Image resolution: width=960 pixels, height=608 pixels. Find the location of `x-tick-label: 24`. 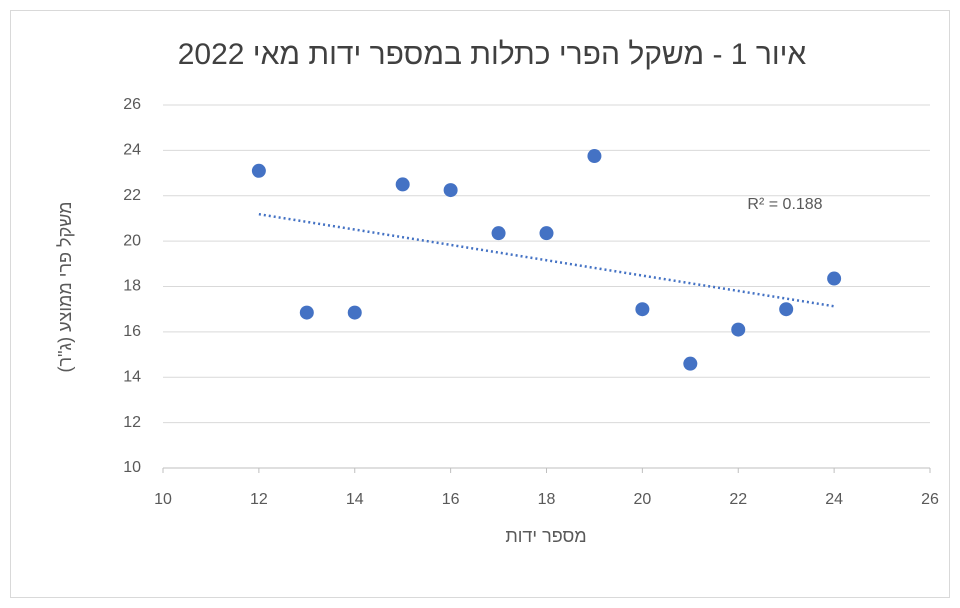

x-tick-label: 24 is located at coordinates (834, 499).